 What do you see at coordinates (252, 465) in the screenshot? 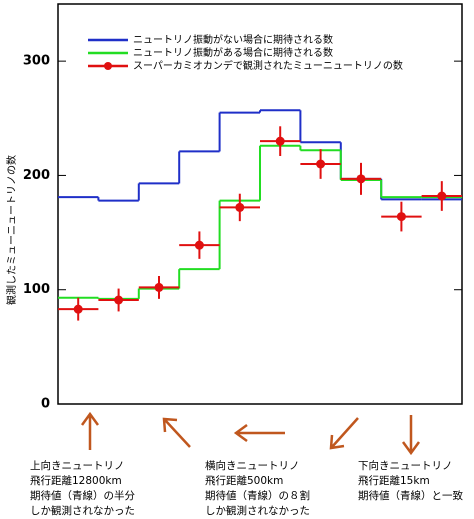
I see `annotation-line: 横向きニュートリノ` at bounding box center [252, 465].